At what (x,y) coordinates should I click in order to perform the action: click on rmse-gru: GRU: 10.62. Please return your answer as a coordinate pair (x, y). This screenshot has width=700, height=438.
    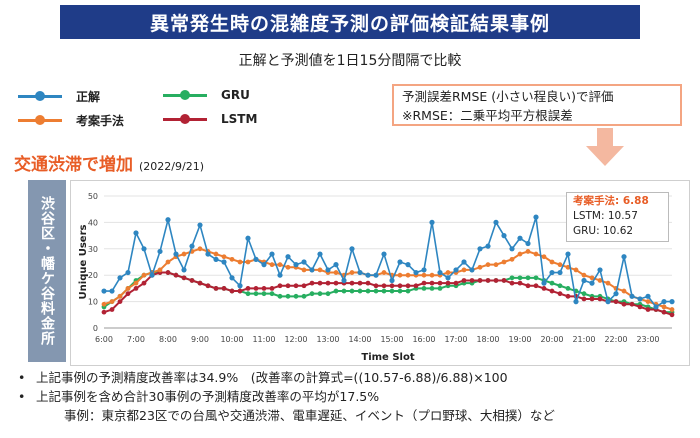
    Looking at the image, I should click on (603, 231).